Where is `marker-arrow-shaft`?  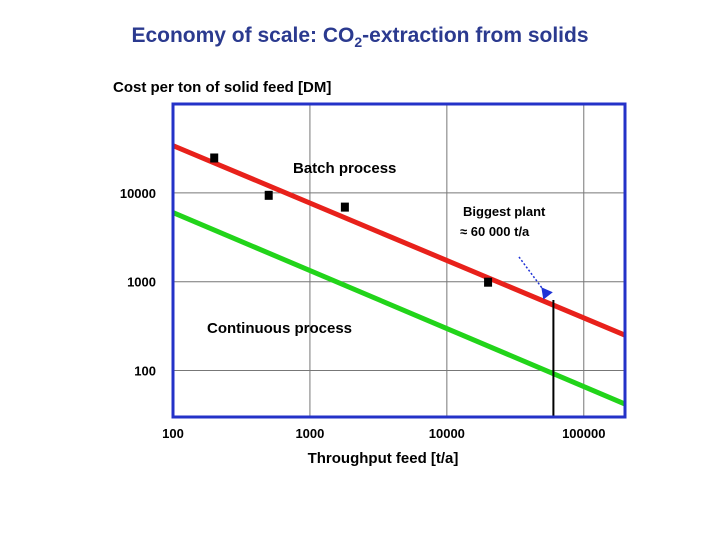 marker-arrow-shaft is located at coordinates (530, 272).